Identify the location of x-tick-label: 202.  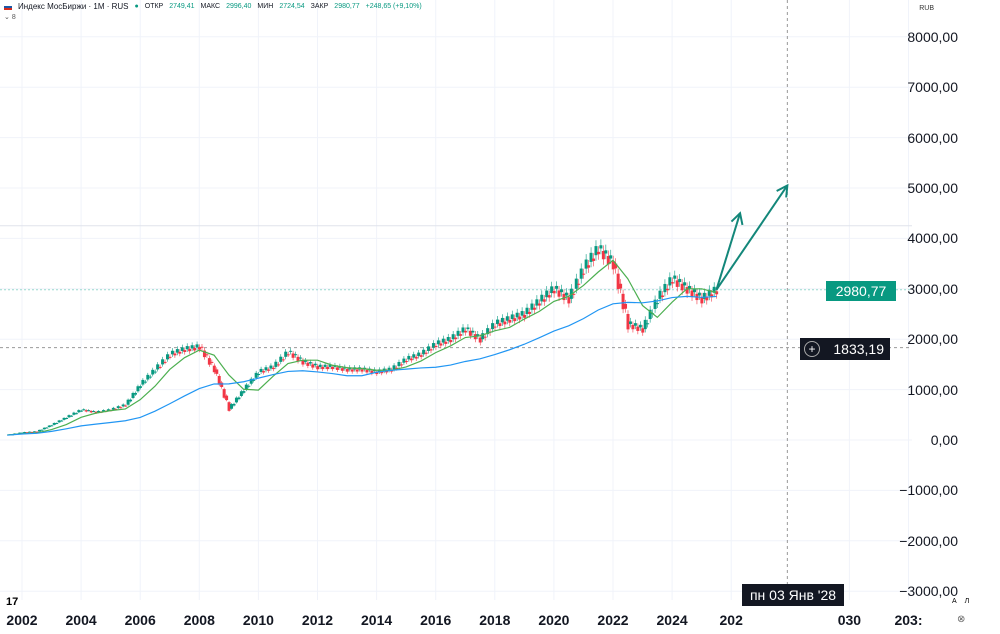
(731, 620).